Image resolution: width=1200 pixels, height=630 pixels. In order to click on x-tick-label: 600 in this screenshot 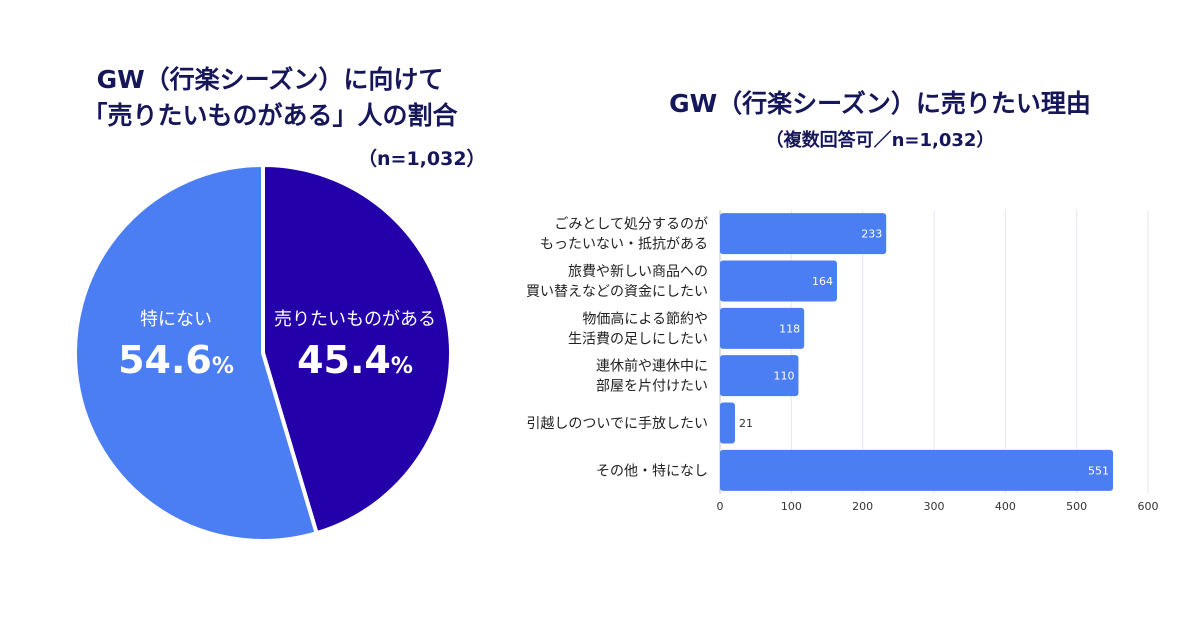, I will do `click(1148, 506)`.